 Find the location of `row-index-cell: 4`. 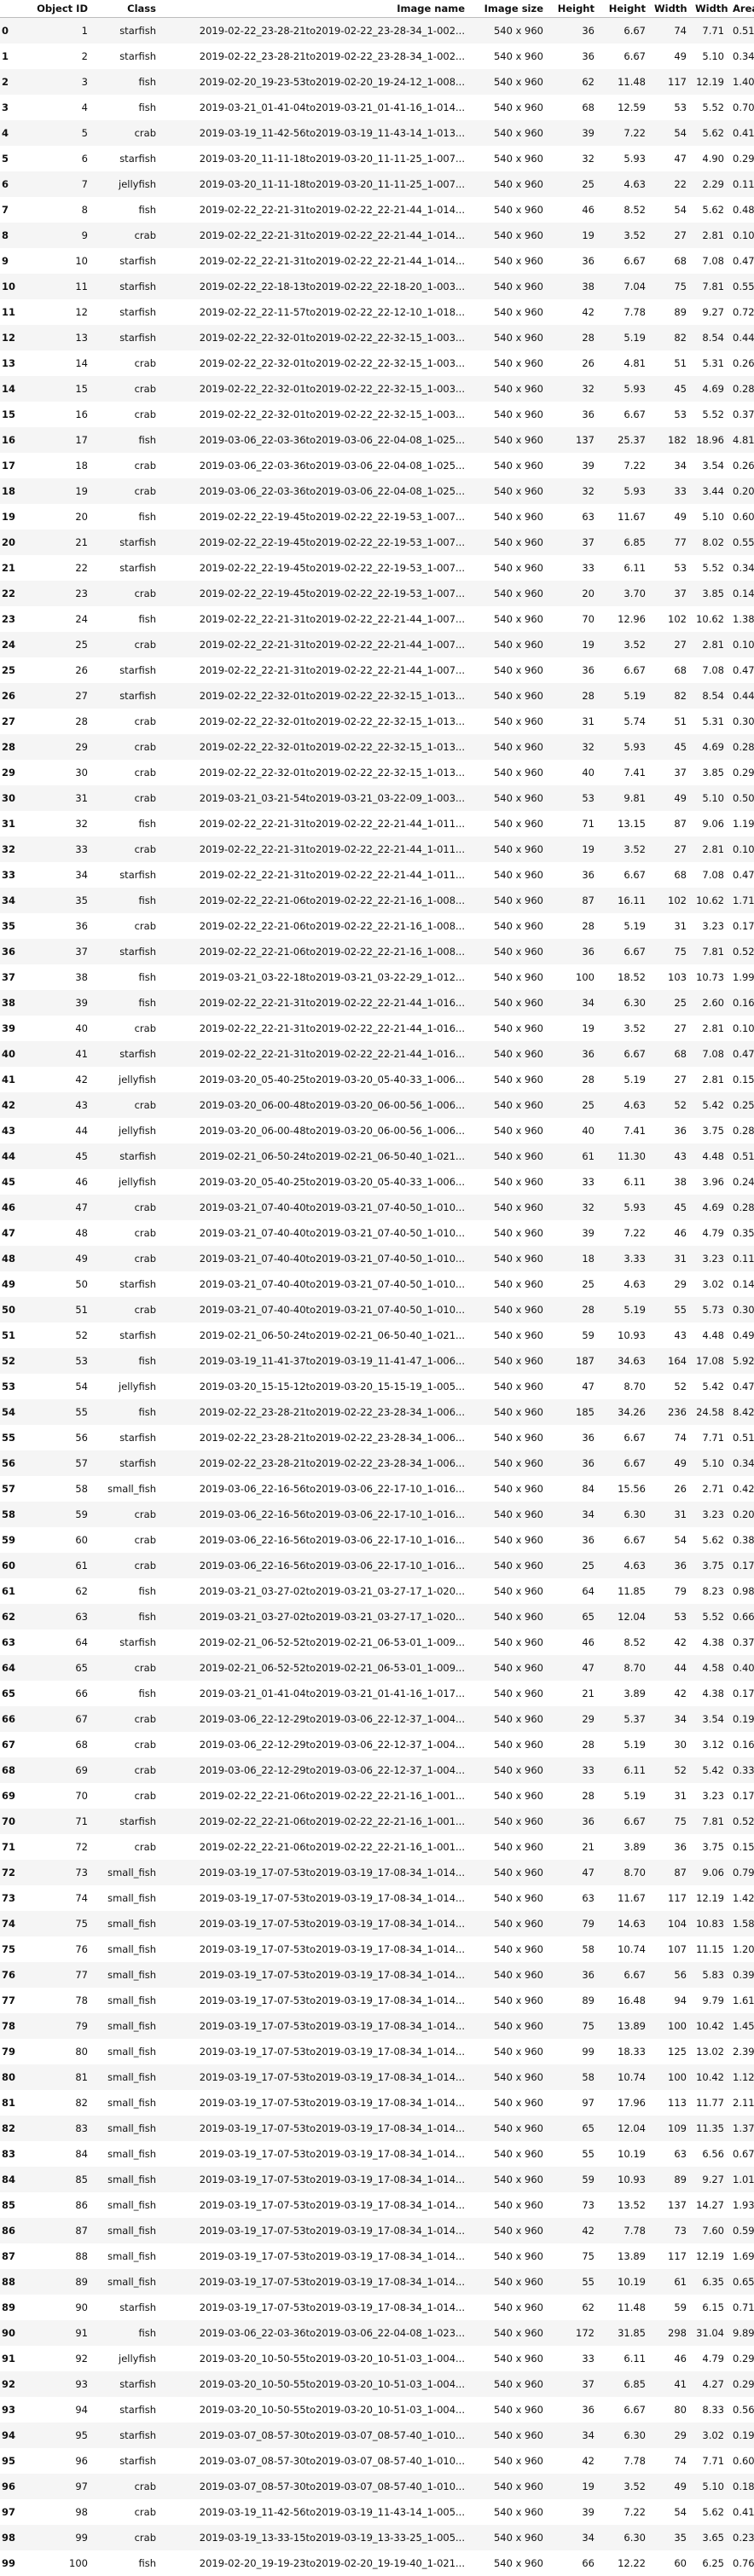

row-index-cell: 4 is located at coordinates (12, 133).